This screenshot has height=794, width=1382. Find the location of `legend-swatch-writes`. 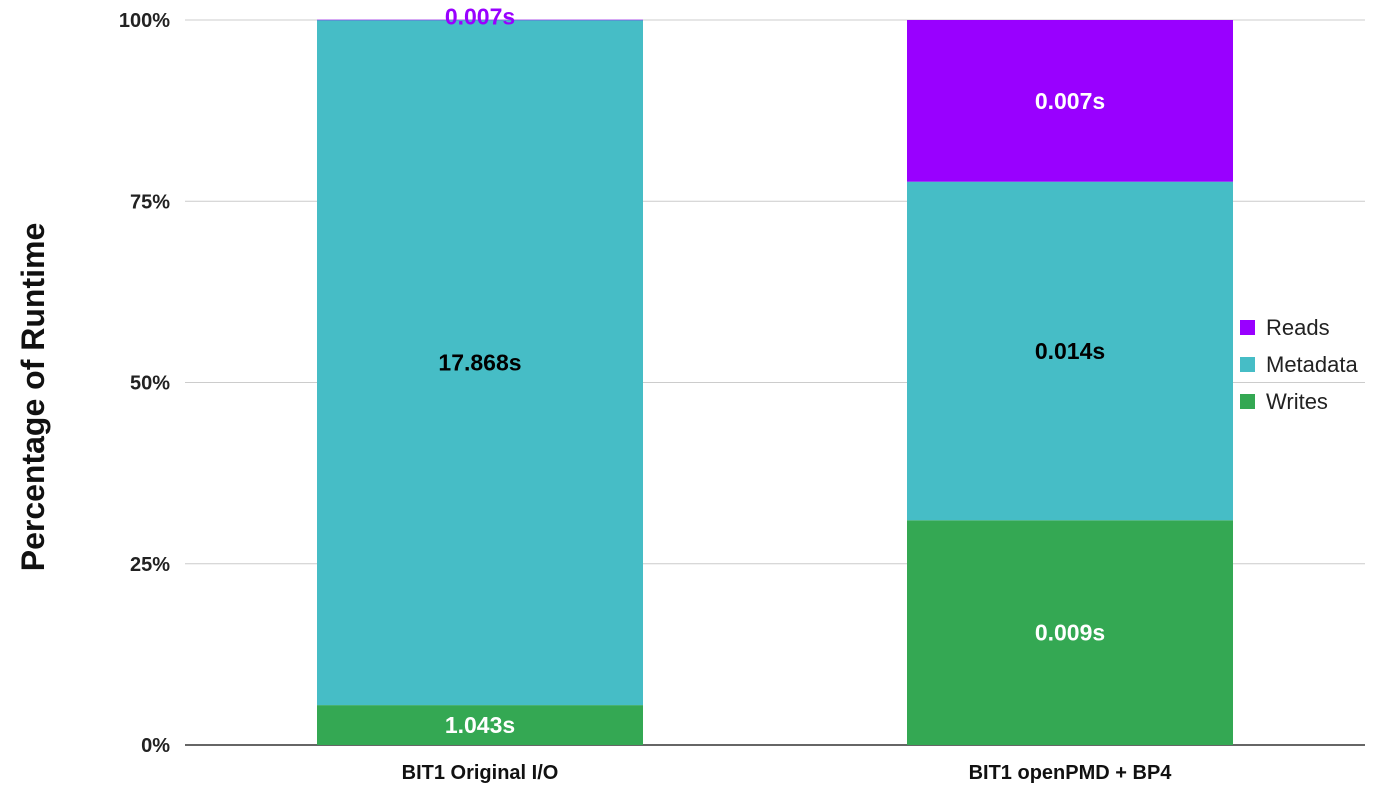

legend-swatch-writes is located at coordinates (1247, 401).